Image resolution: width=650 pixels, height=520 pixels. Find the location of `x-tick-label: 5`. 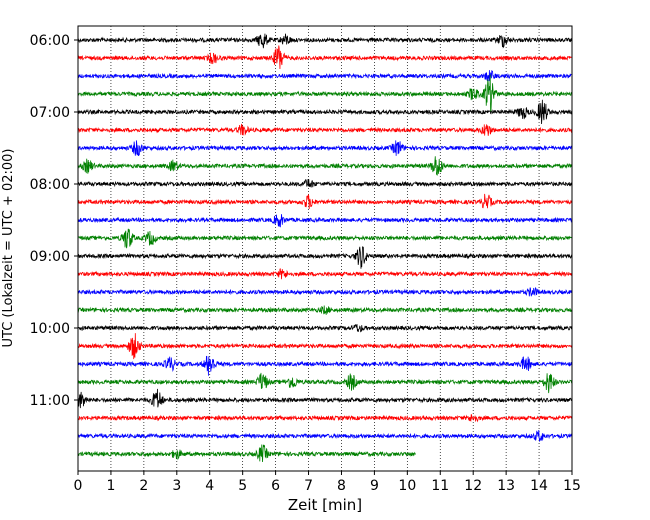

x-tick-label: 5 is located at coordinates (242, 486).